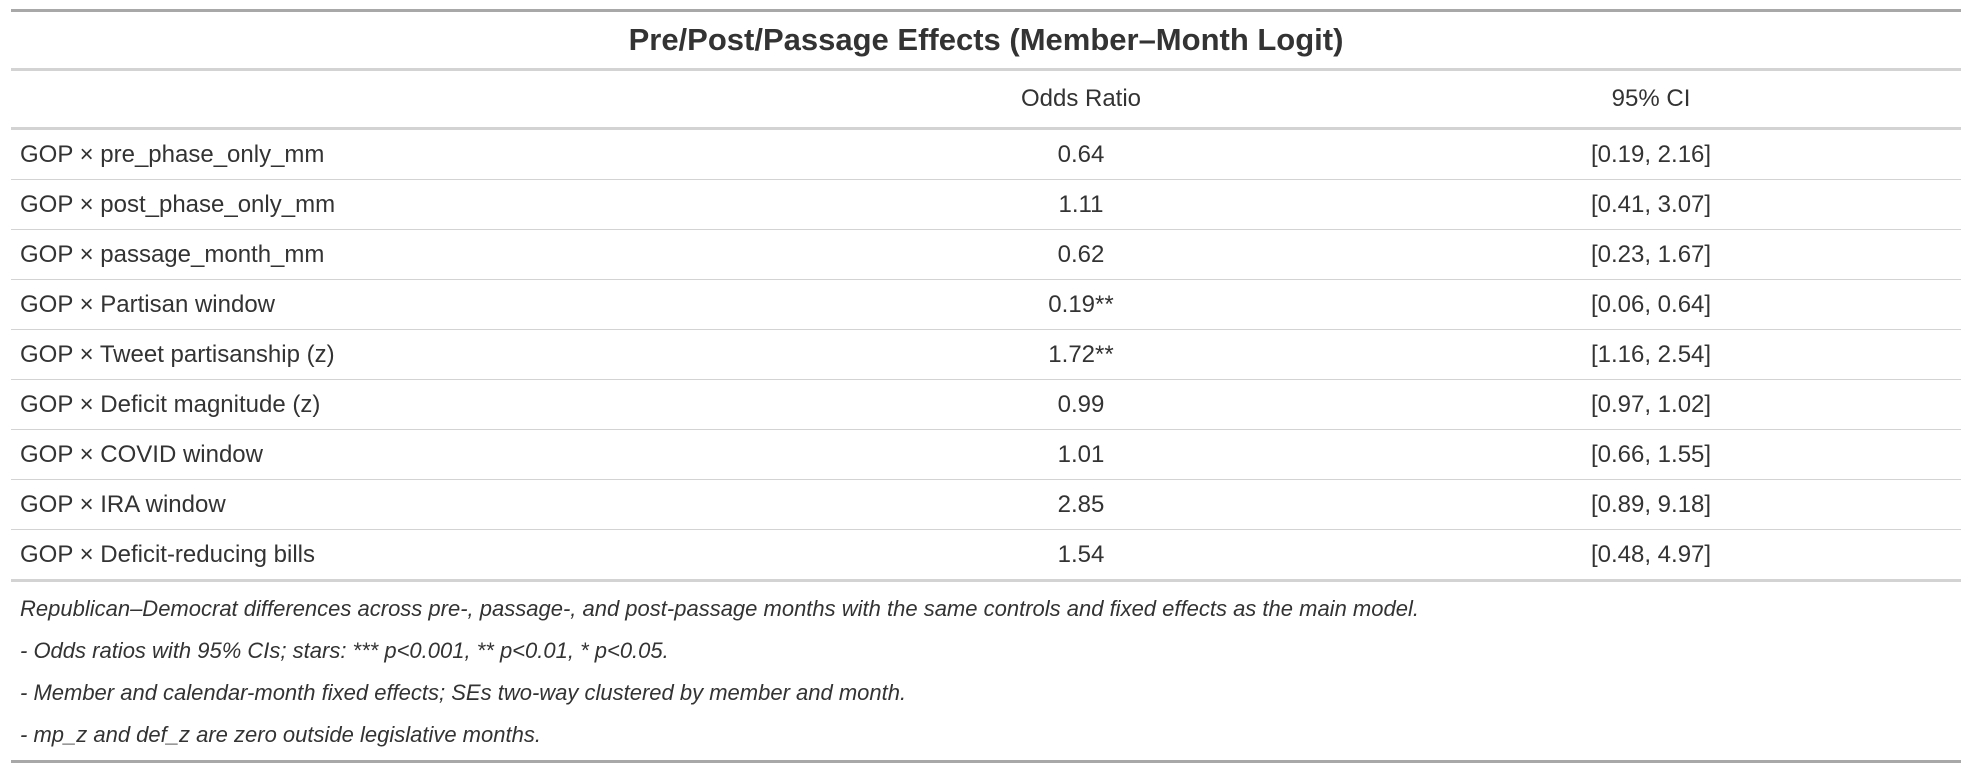 The height and width of the screenshot is (763, 1972). Describe the element at coordinates (416, 99) in the screenshot. I see `column-header-term` at that location.